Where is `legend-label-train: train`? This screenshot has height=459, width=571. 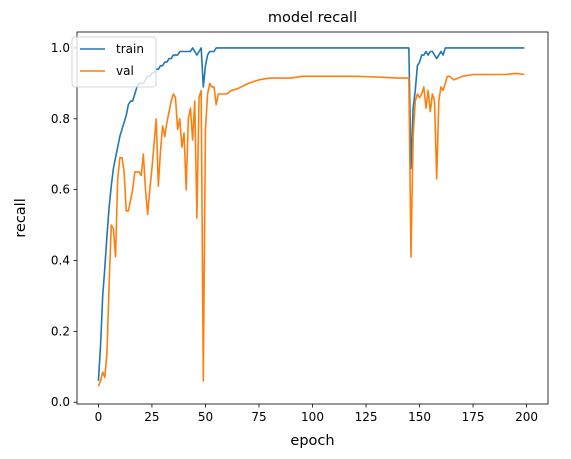
legend-label-train: train is located at coordinates (130, 49).